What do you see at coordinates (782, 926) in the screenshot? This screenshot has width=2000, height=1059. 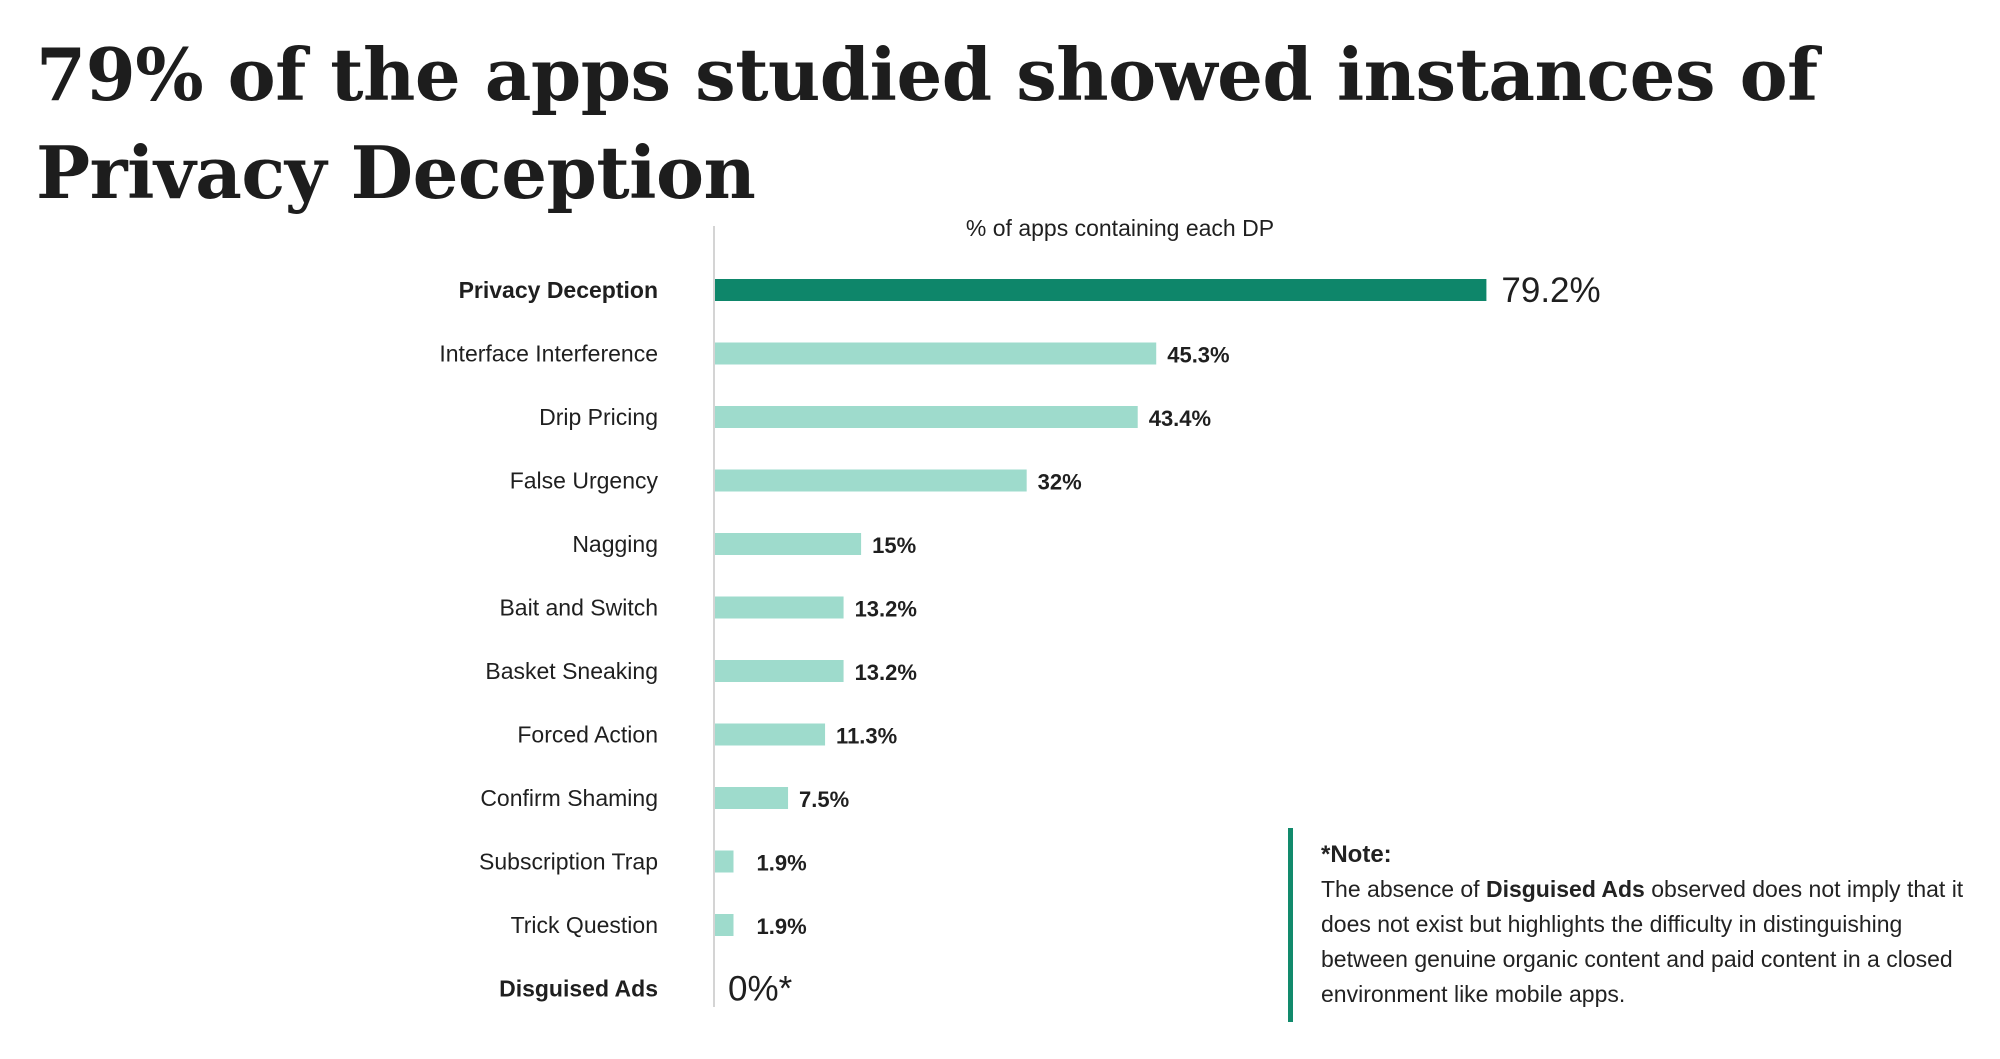 I see `value-label-trick-question: 1.9%` at bounding box center [782, 926].